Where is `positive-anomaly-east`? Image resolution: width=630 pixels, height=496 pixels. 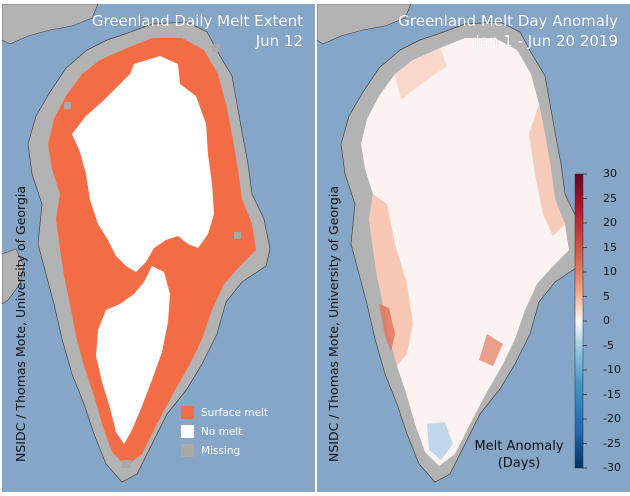 positive-anomaly-east is located at coordinates (547, 170).